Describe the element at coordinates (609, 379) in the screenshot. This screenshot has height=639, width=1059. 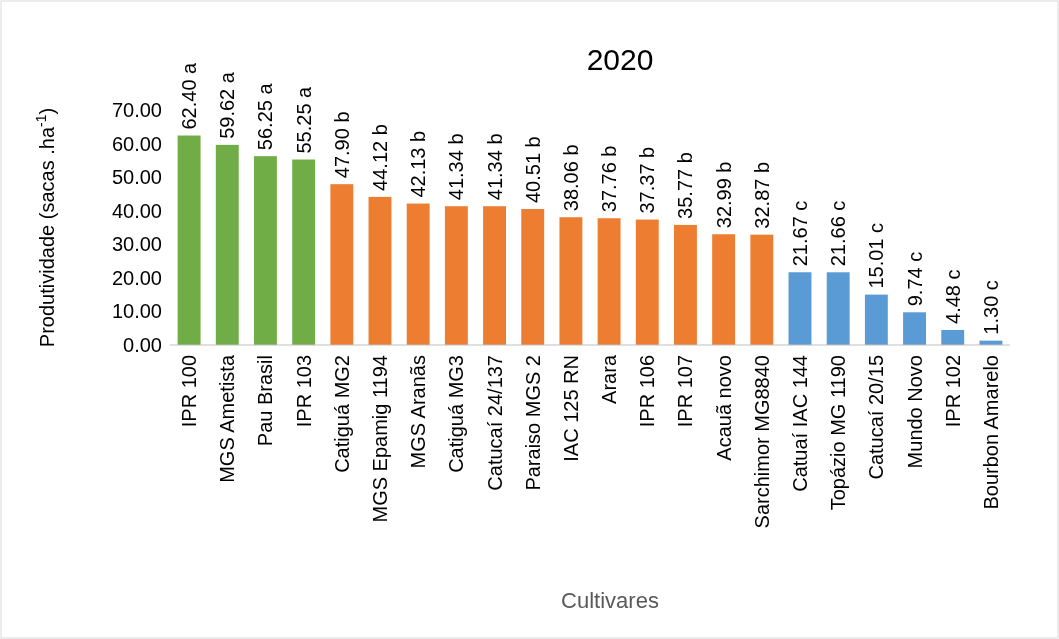
I see `x-tick-label: Arara` at that location.